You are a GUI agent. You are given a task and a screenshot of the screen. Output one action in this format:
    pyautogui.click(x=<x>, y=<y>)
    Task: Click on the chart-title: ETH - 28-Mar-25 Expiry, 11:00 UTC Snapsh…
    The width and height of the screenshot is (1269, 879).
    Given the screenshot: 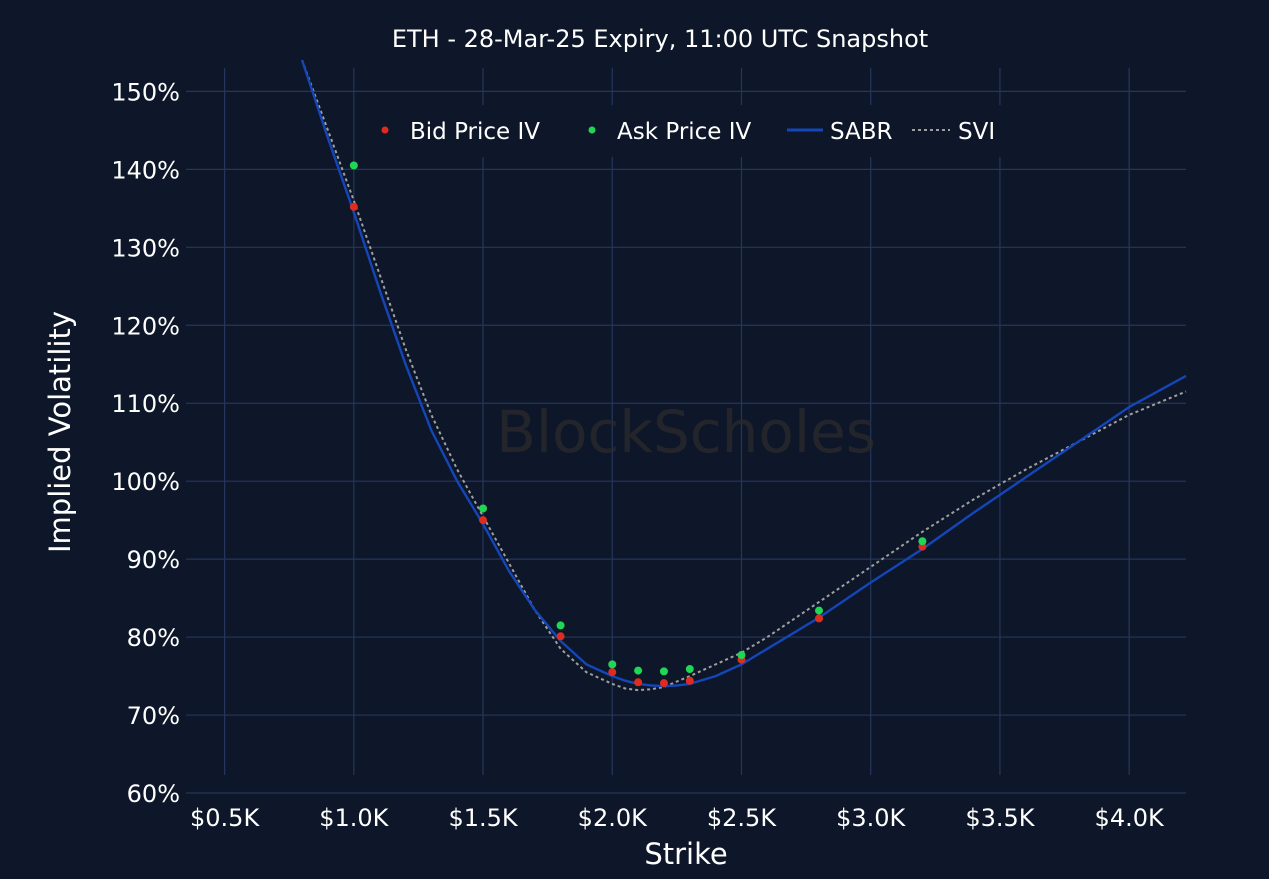 What is the action you would take?
    pyautogui.click(x=660, y=39)
    